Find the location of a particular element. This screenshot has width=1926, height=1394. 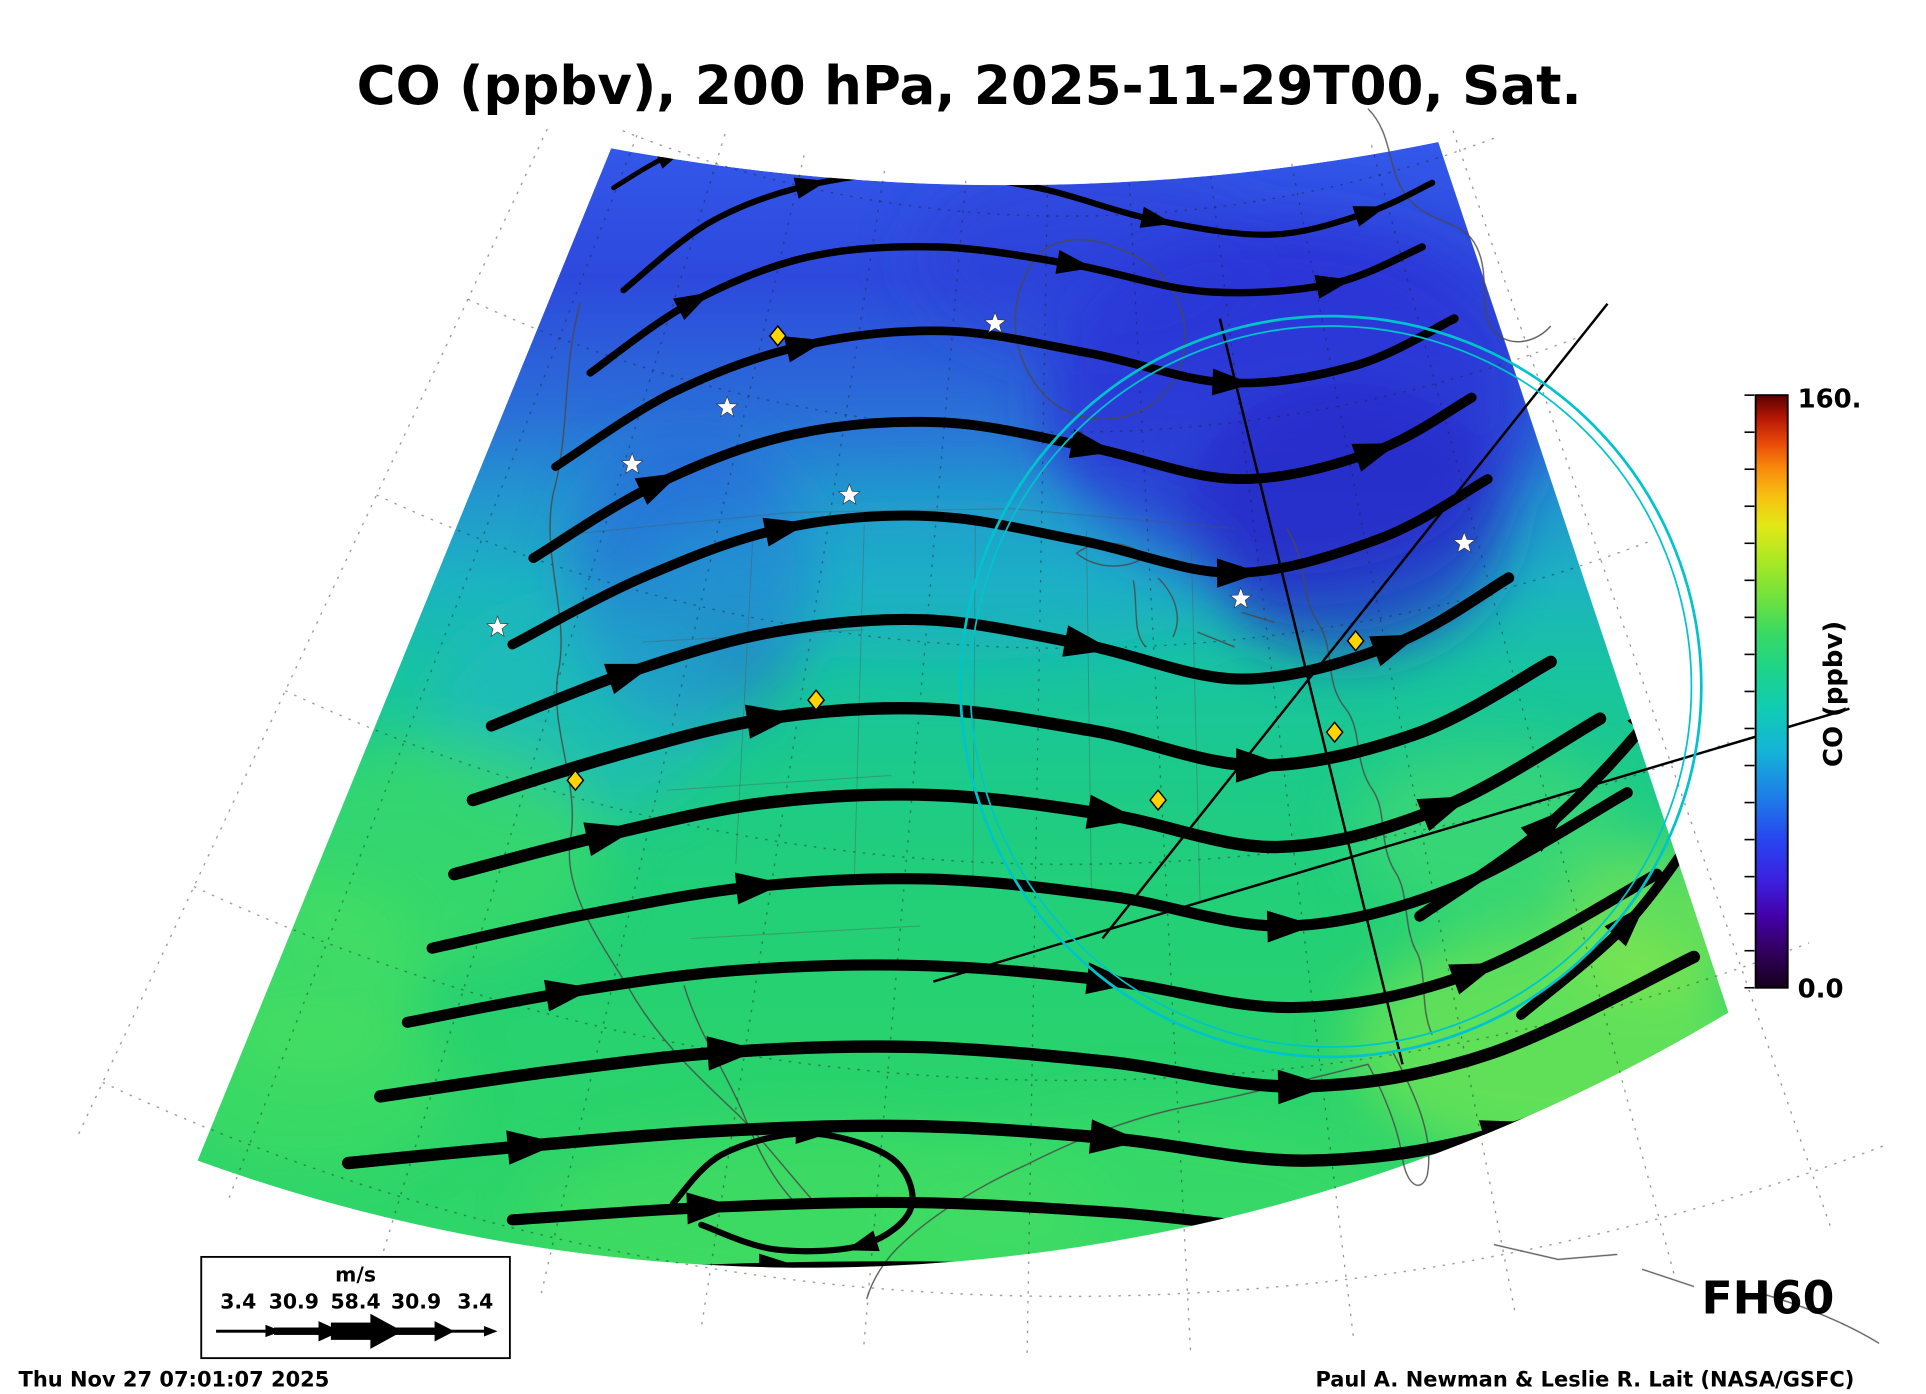

colorbar-ticks is located at coordinates (1749, 691).